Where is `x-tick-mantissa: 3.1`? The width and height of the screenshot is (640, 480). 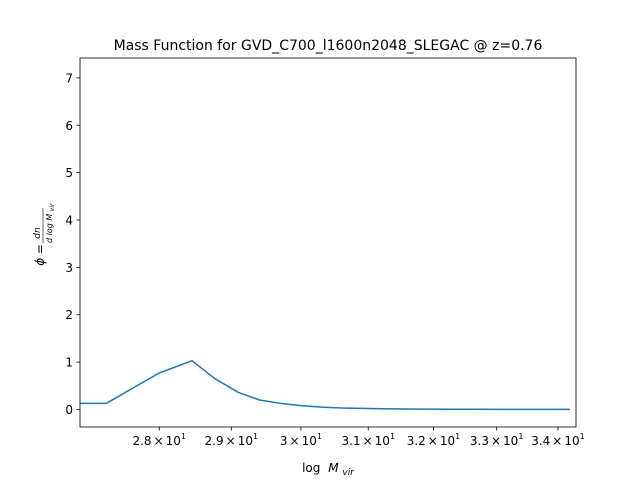
x-tick-mantissa: 3.1 is located at coordinates (351, 441).